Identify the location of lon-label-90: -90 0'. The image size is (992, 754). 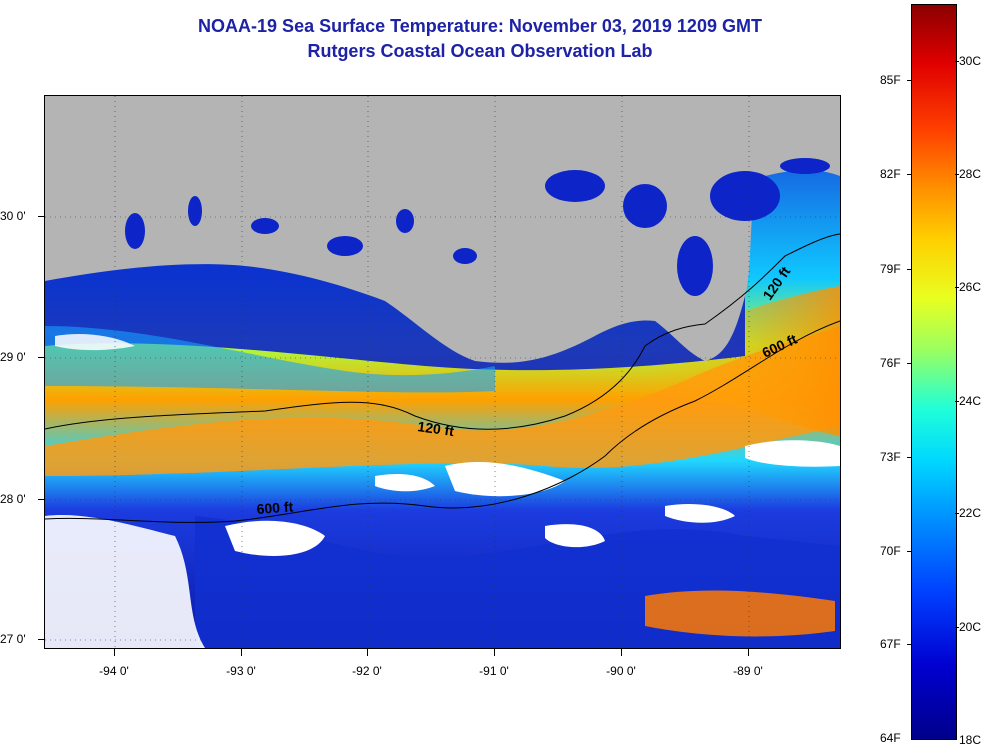
(621, 671).